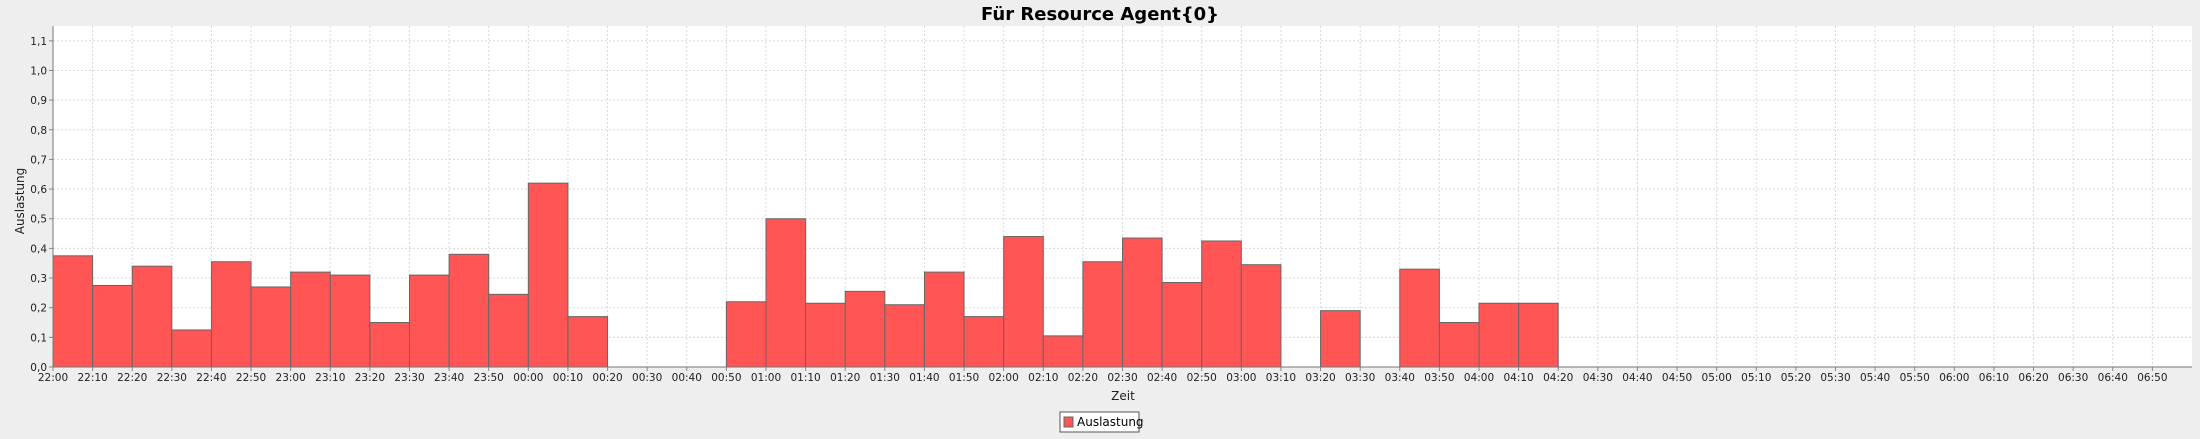 This screenshot has width=2200, height=439. What do you see at coordinates (1875, 378) in the screenshot?
I see `x-tick-label: 05:40` at bounding box center [1875, 378].